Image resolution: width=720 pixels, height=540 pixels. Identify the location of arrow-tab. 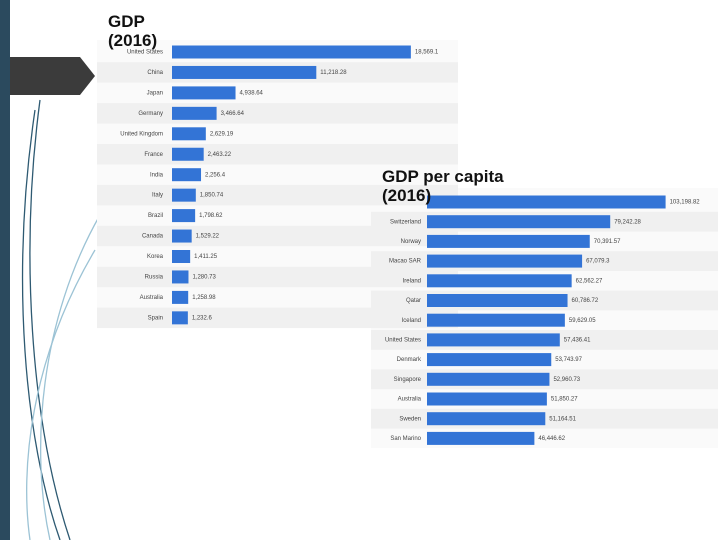
(52, 76).